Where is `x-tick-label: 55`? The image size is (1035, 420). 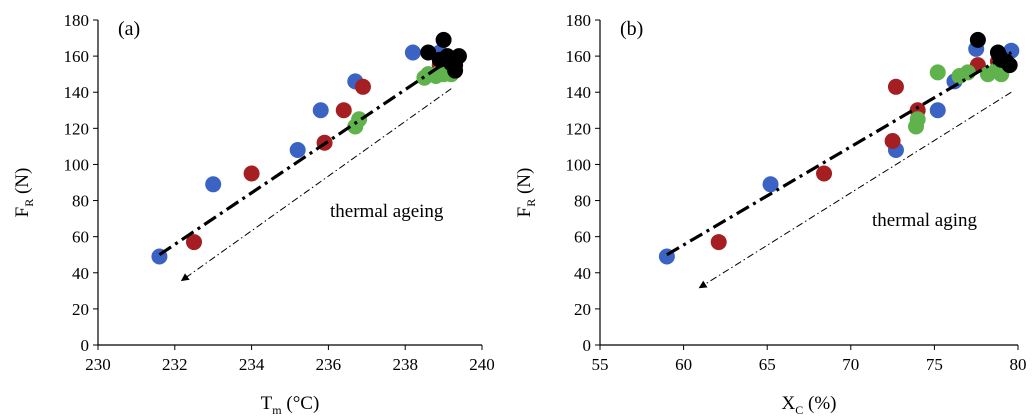
x-tick-label: 55 is located at coordinates (600, 364).